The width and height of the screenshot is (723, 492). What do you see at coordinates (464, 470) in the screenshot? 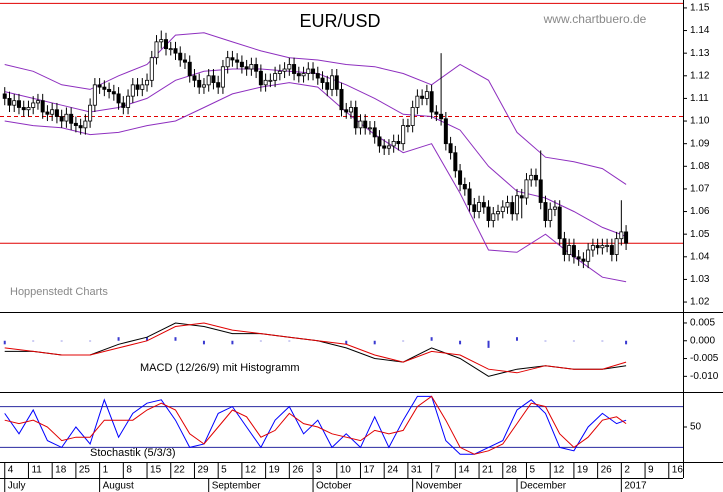
I see `x-tick-label: 14` at bounding box center [464, 470].